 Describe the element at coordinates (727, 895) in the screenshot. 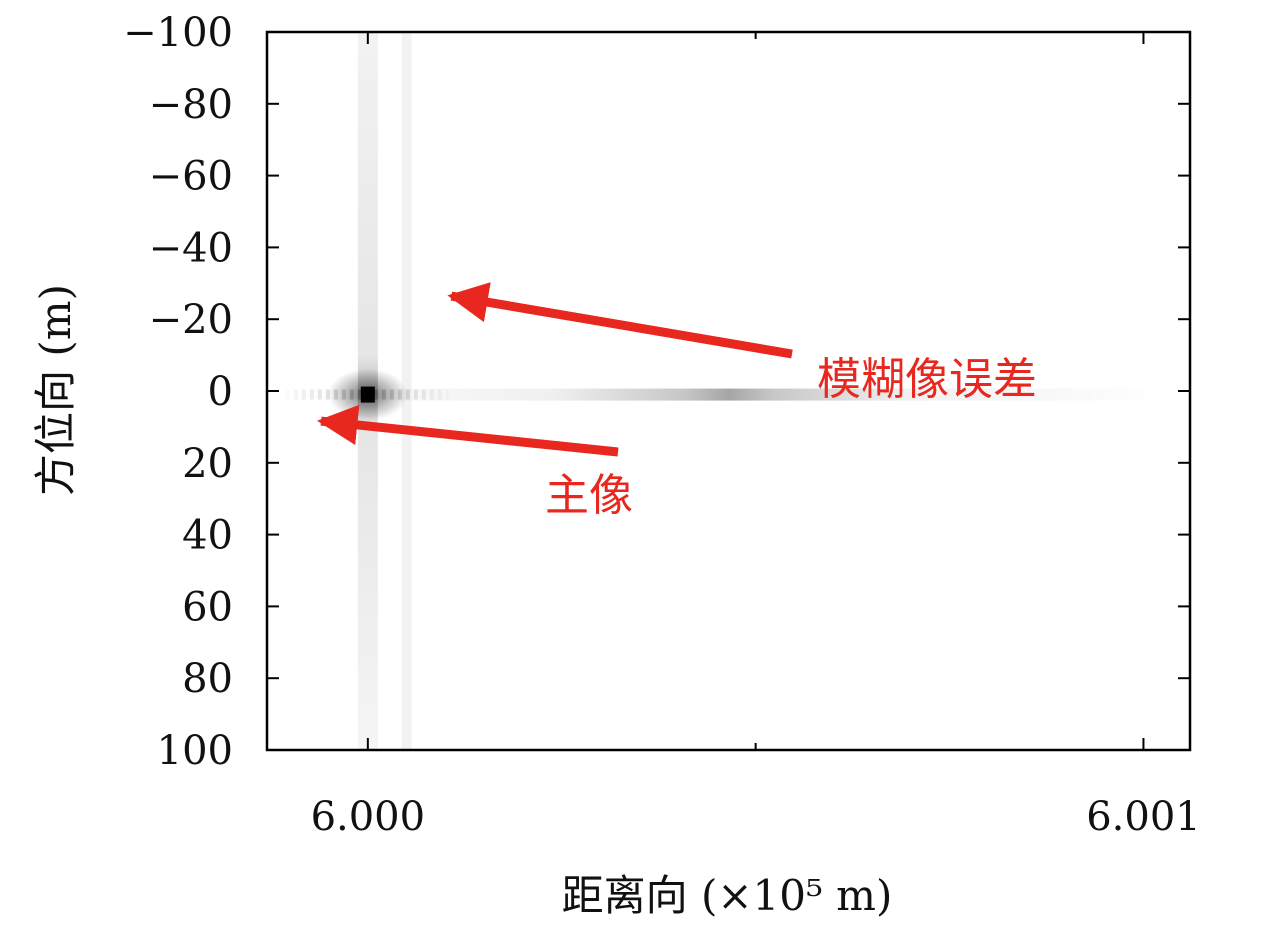

I see `x-axis-label: 距离向 (×10⁵ m)` at that location.